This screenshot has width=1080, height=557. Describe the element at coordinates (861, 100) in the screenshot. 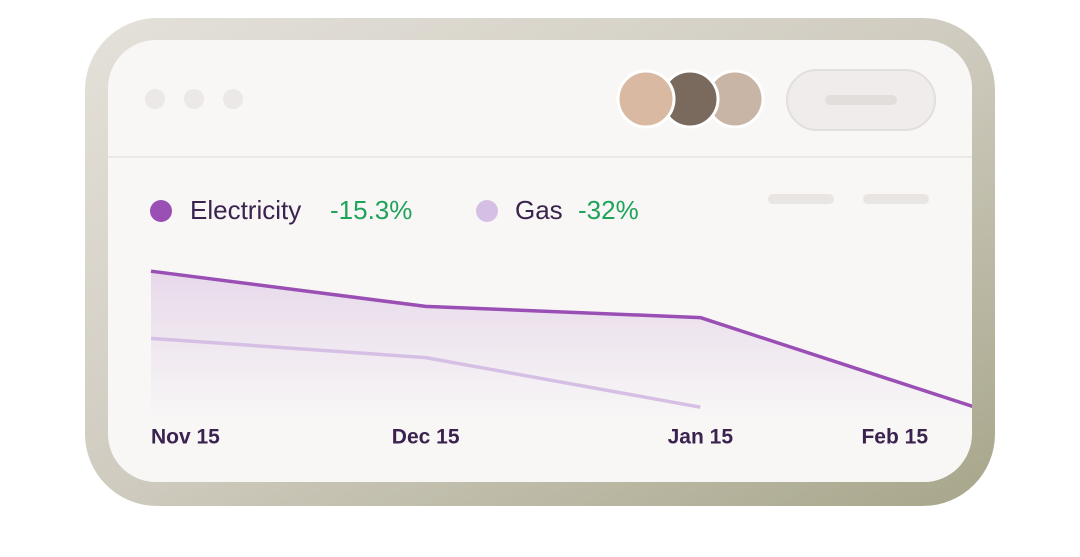

I see `button-placeholder` at that location.